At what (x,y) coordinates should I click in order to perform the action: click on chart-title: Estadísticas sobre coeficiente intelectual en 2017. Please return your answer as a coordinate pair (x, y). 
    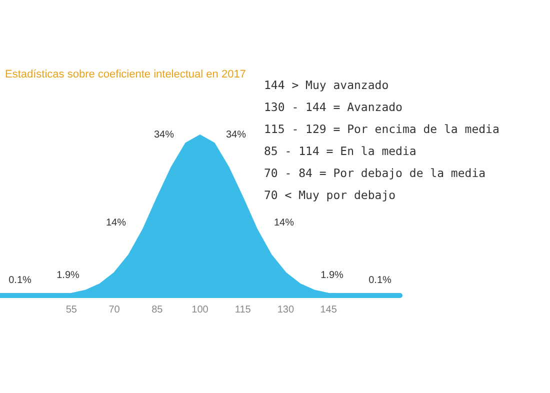
    Looking at the image, I should click on (125, 74).